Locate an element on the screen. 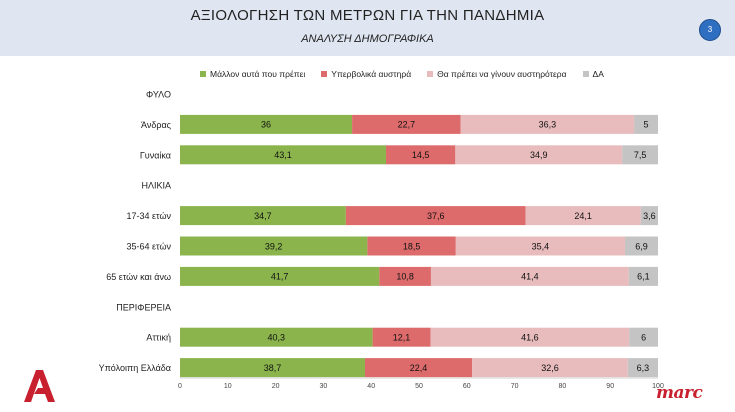  category-label: 17-34 ετών is located at coordinates (149, 216).